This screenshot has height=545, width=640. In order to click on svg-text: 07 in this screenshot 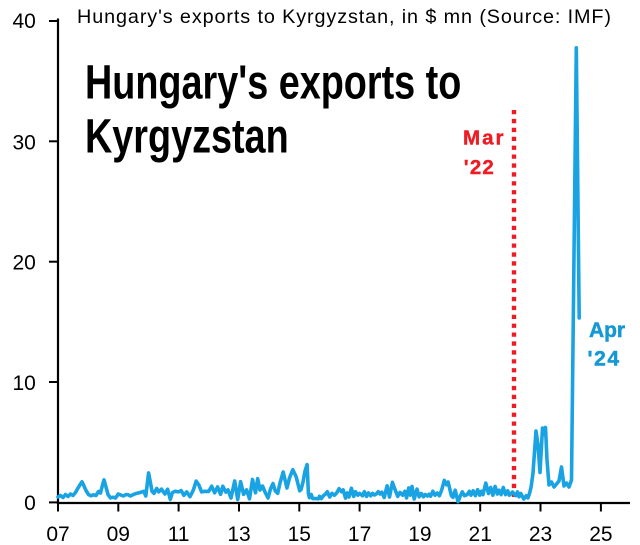, I will do `click(57, 534)`.